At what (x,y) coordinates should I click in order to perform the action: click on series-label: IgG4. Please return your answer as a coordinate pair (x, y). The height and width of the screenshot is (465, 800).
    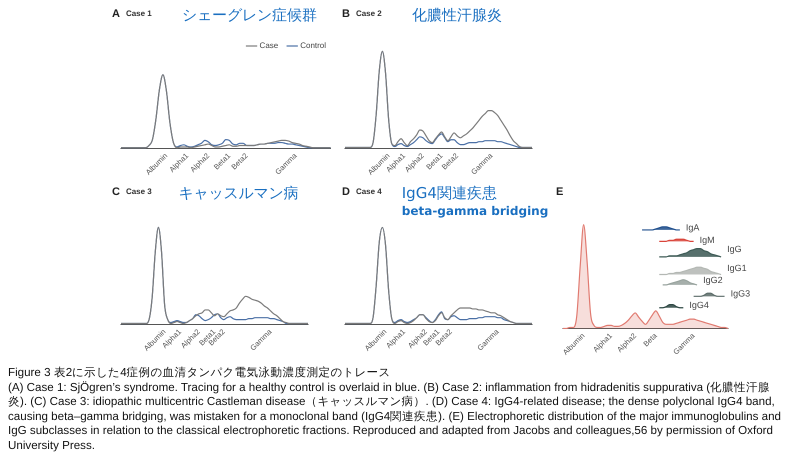
    Looking at the image, I should click on (699, 305).